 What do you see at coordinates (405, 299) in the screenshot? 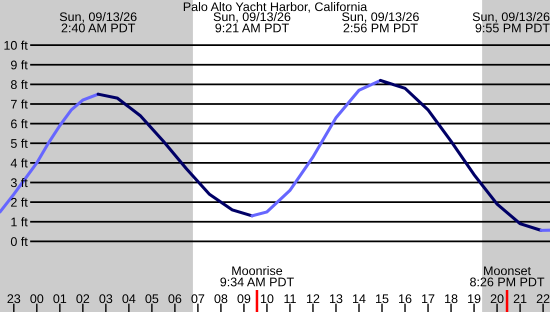
I see `x-tick-label: 16` at bounding box center [405, 299].